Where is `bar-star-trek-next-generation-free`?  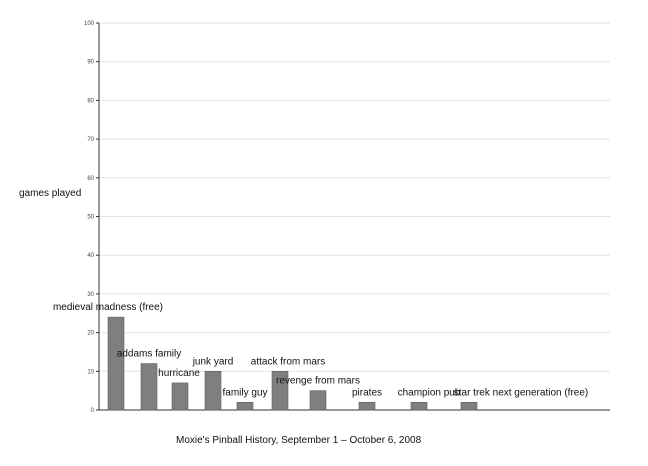 bar-star-trek-next-generation-free is located at coordinates (469, 406).